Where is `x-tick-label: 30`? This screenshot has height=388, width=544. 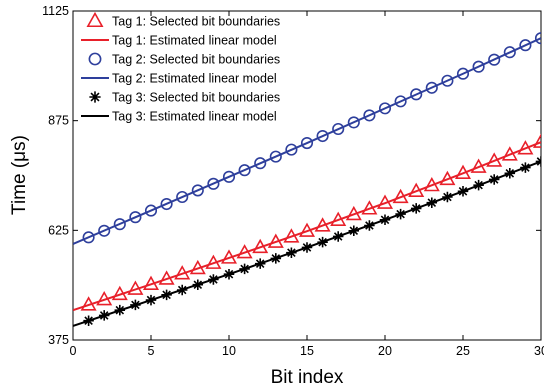 x-tick-label: 30 is located at coordinates (539, 351).